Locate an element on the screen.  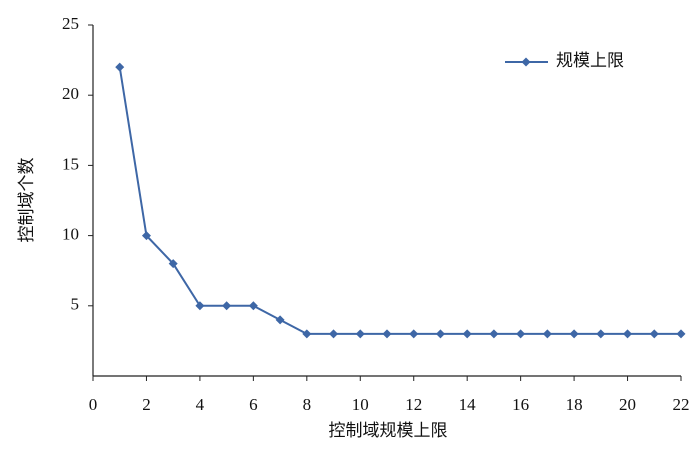
y-axis-label: 控制域个数 is located at coordinates (26, 200).